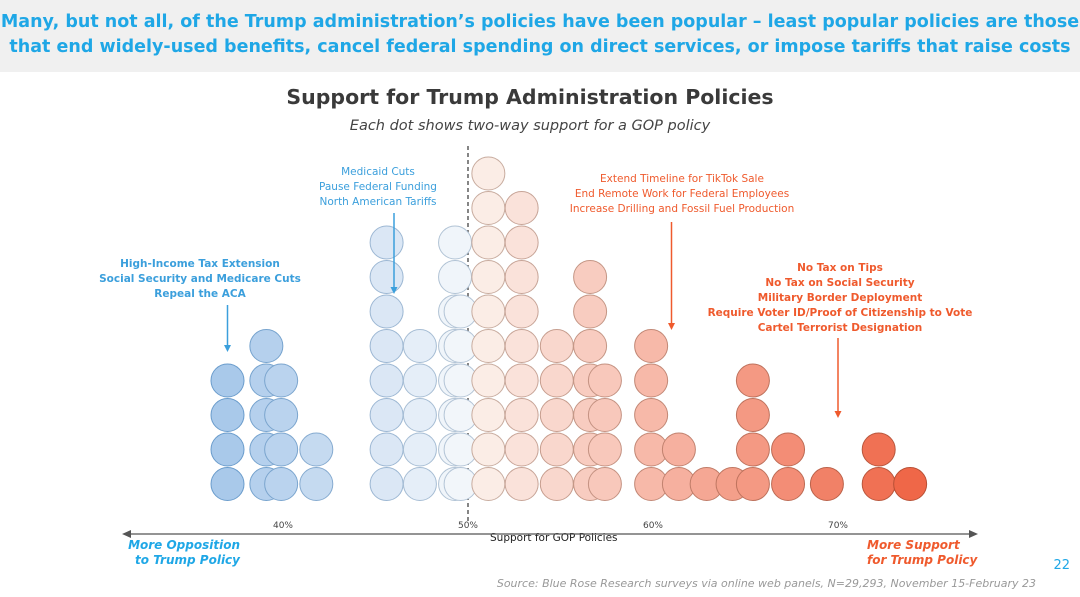  I want to click on x-tick-label: 60%, so click(653, 526).